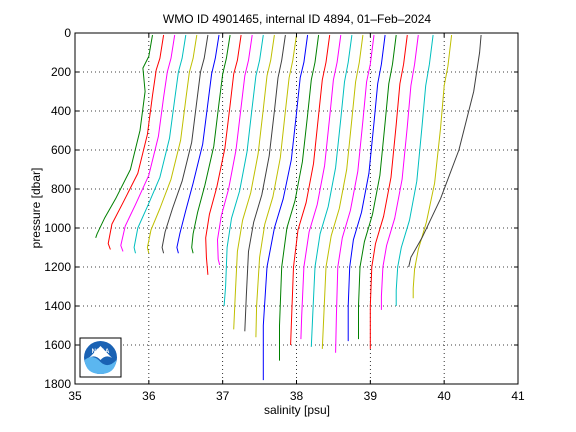 The width and height of the screenshot is (576, 432). I want to click on y-tick-label: 0, so click(67, 33).